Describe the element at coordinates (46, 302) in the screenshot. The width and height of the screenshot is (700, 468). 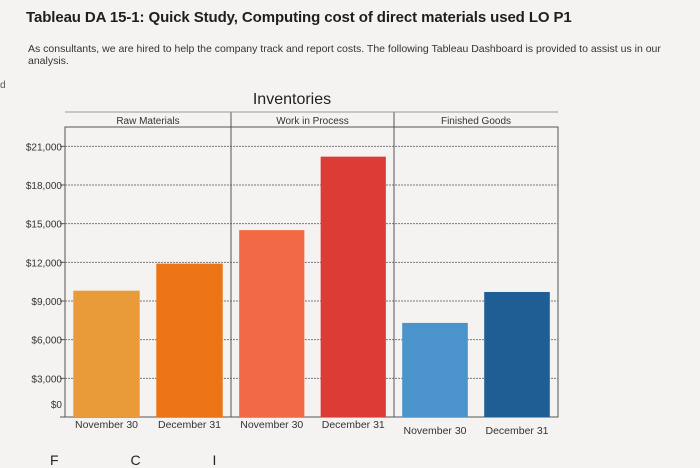
I see `y-tick-label: $9,000` at that location.